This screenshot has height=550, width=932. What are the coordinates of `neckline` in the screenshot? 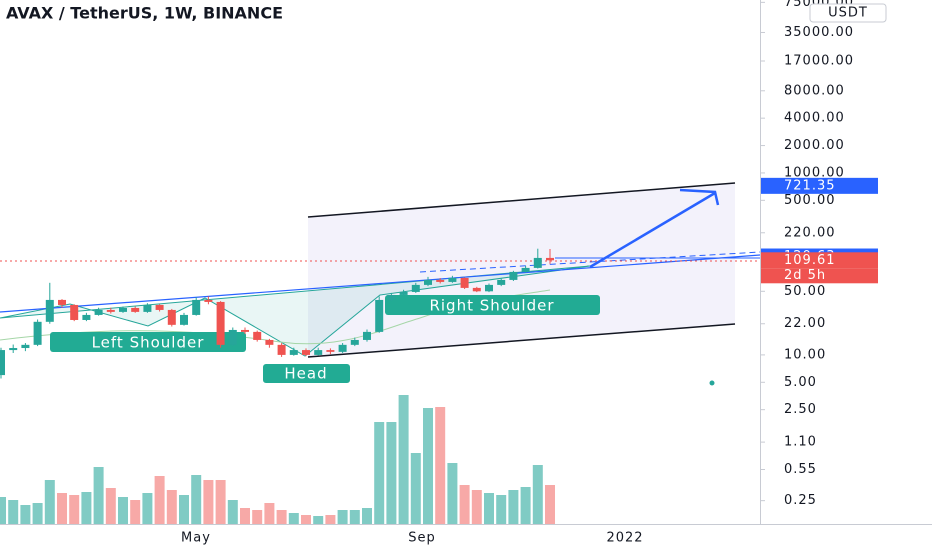 It's located at (380, 283).